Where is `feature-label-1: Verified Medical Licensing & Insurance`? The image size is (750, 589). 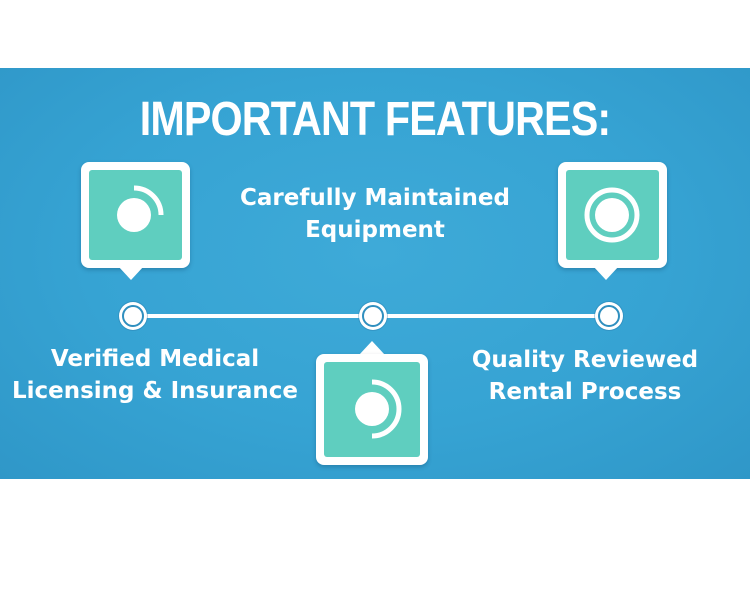 feature-label-1: Verified Medical Licensing & Insurance is located at coordinates (155, 375).